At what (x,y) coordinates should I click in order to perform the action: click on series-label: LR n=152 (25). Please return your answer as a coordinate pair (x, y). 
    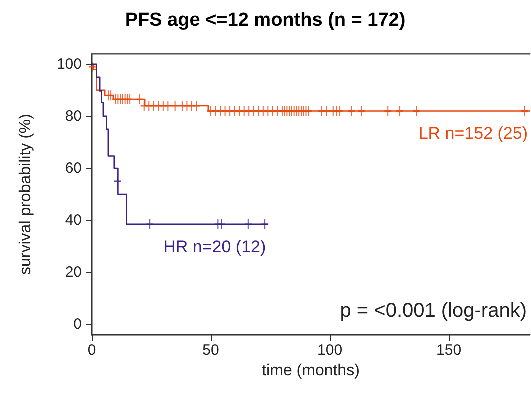
    Looking at the image, I should click on (473, 134).